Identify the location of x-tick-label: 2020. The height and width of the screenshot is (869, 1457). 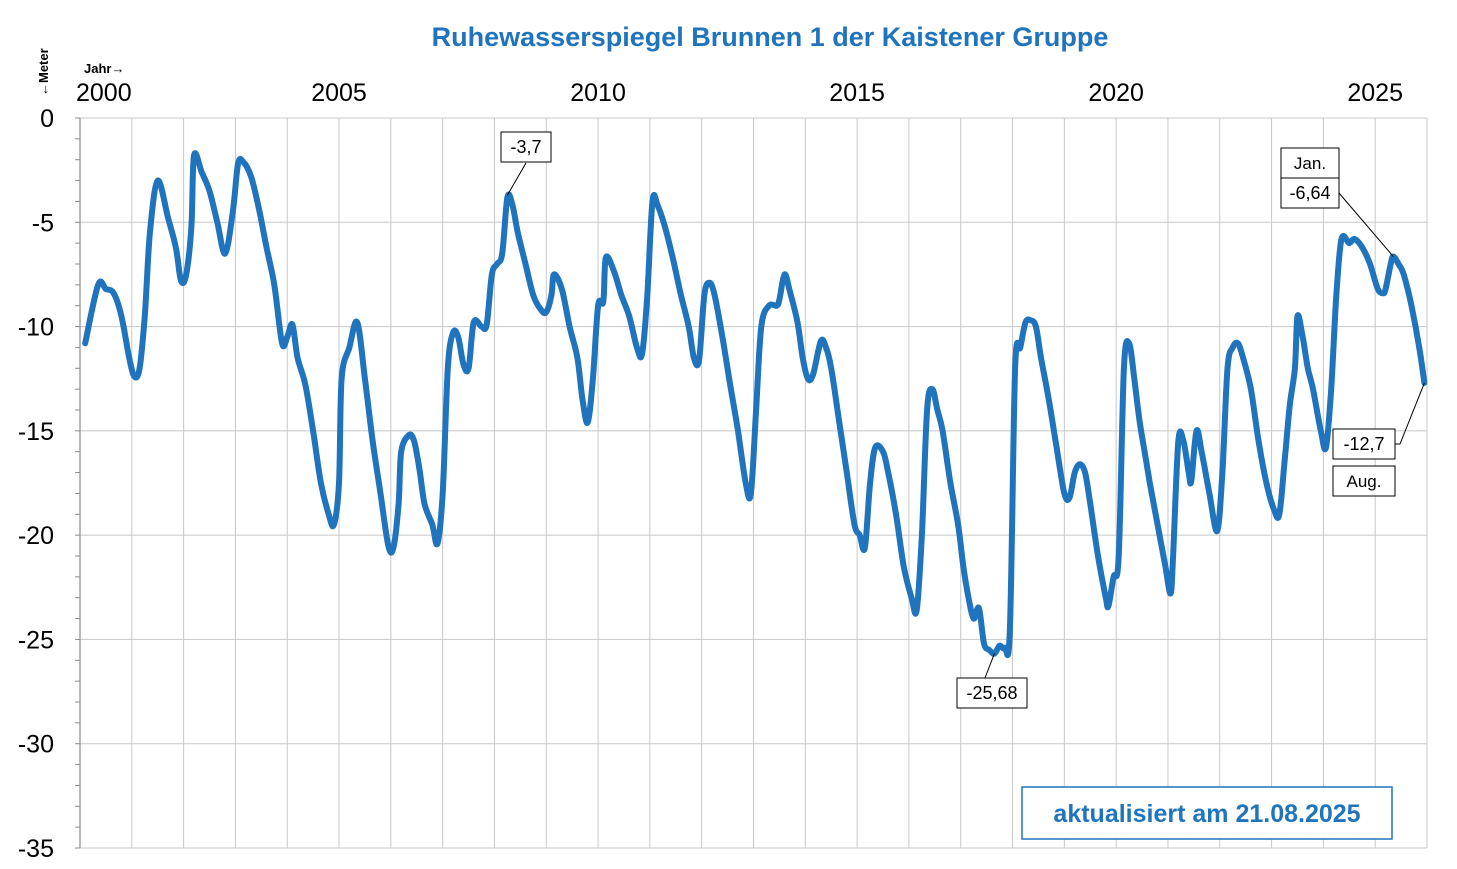
(1116, 93).